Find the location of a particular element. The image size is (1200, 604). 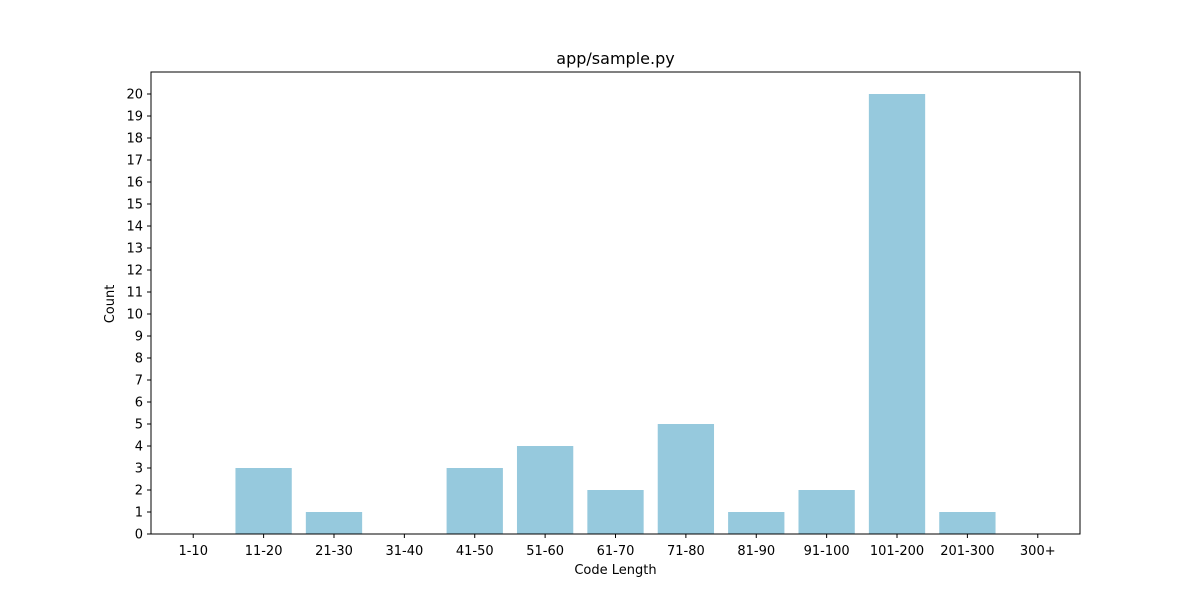

y-tick-label: 5 is located at coordinates (139, 425).